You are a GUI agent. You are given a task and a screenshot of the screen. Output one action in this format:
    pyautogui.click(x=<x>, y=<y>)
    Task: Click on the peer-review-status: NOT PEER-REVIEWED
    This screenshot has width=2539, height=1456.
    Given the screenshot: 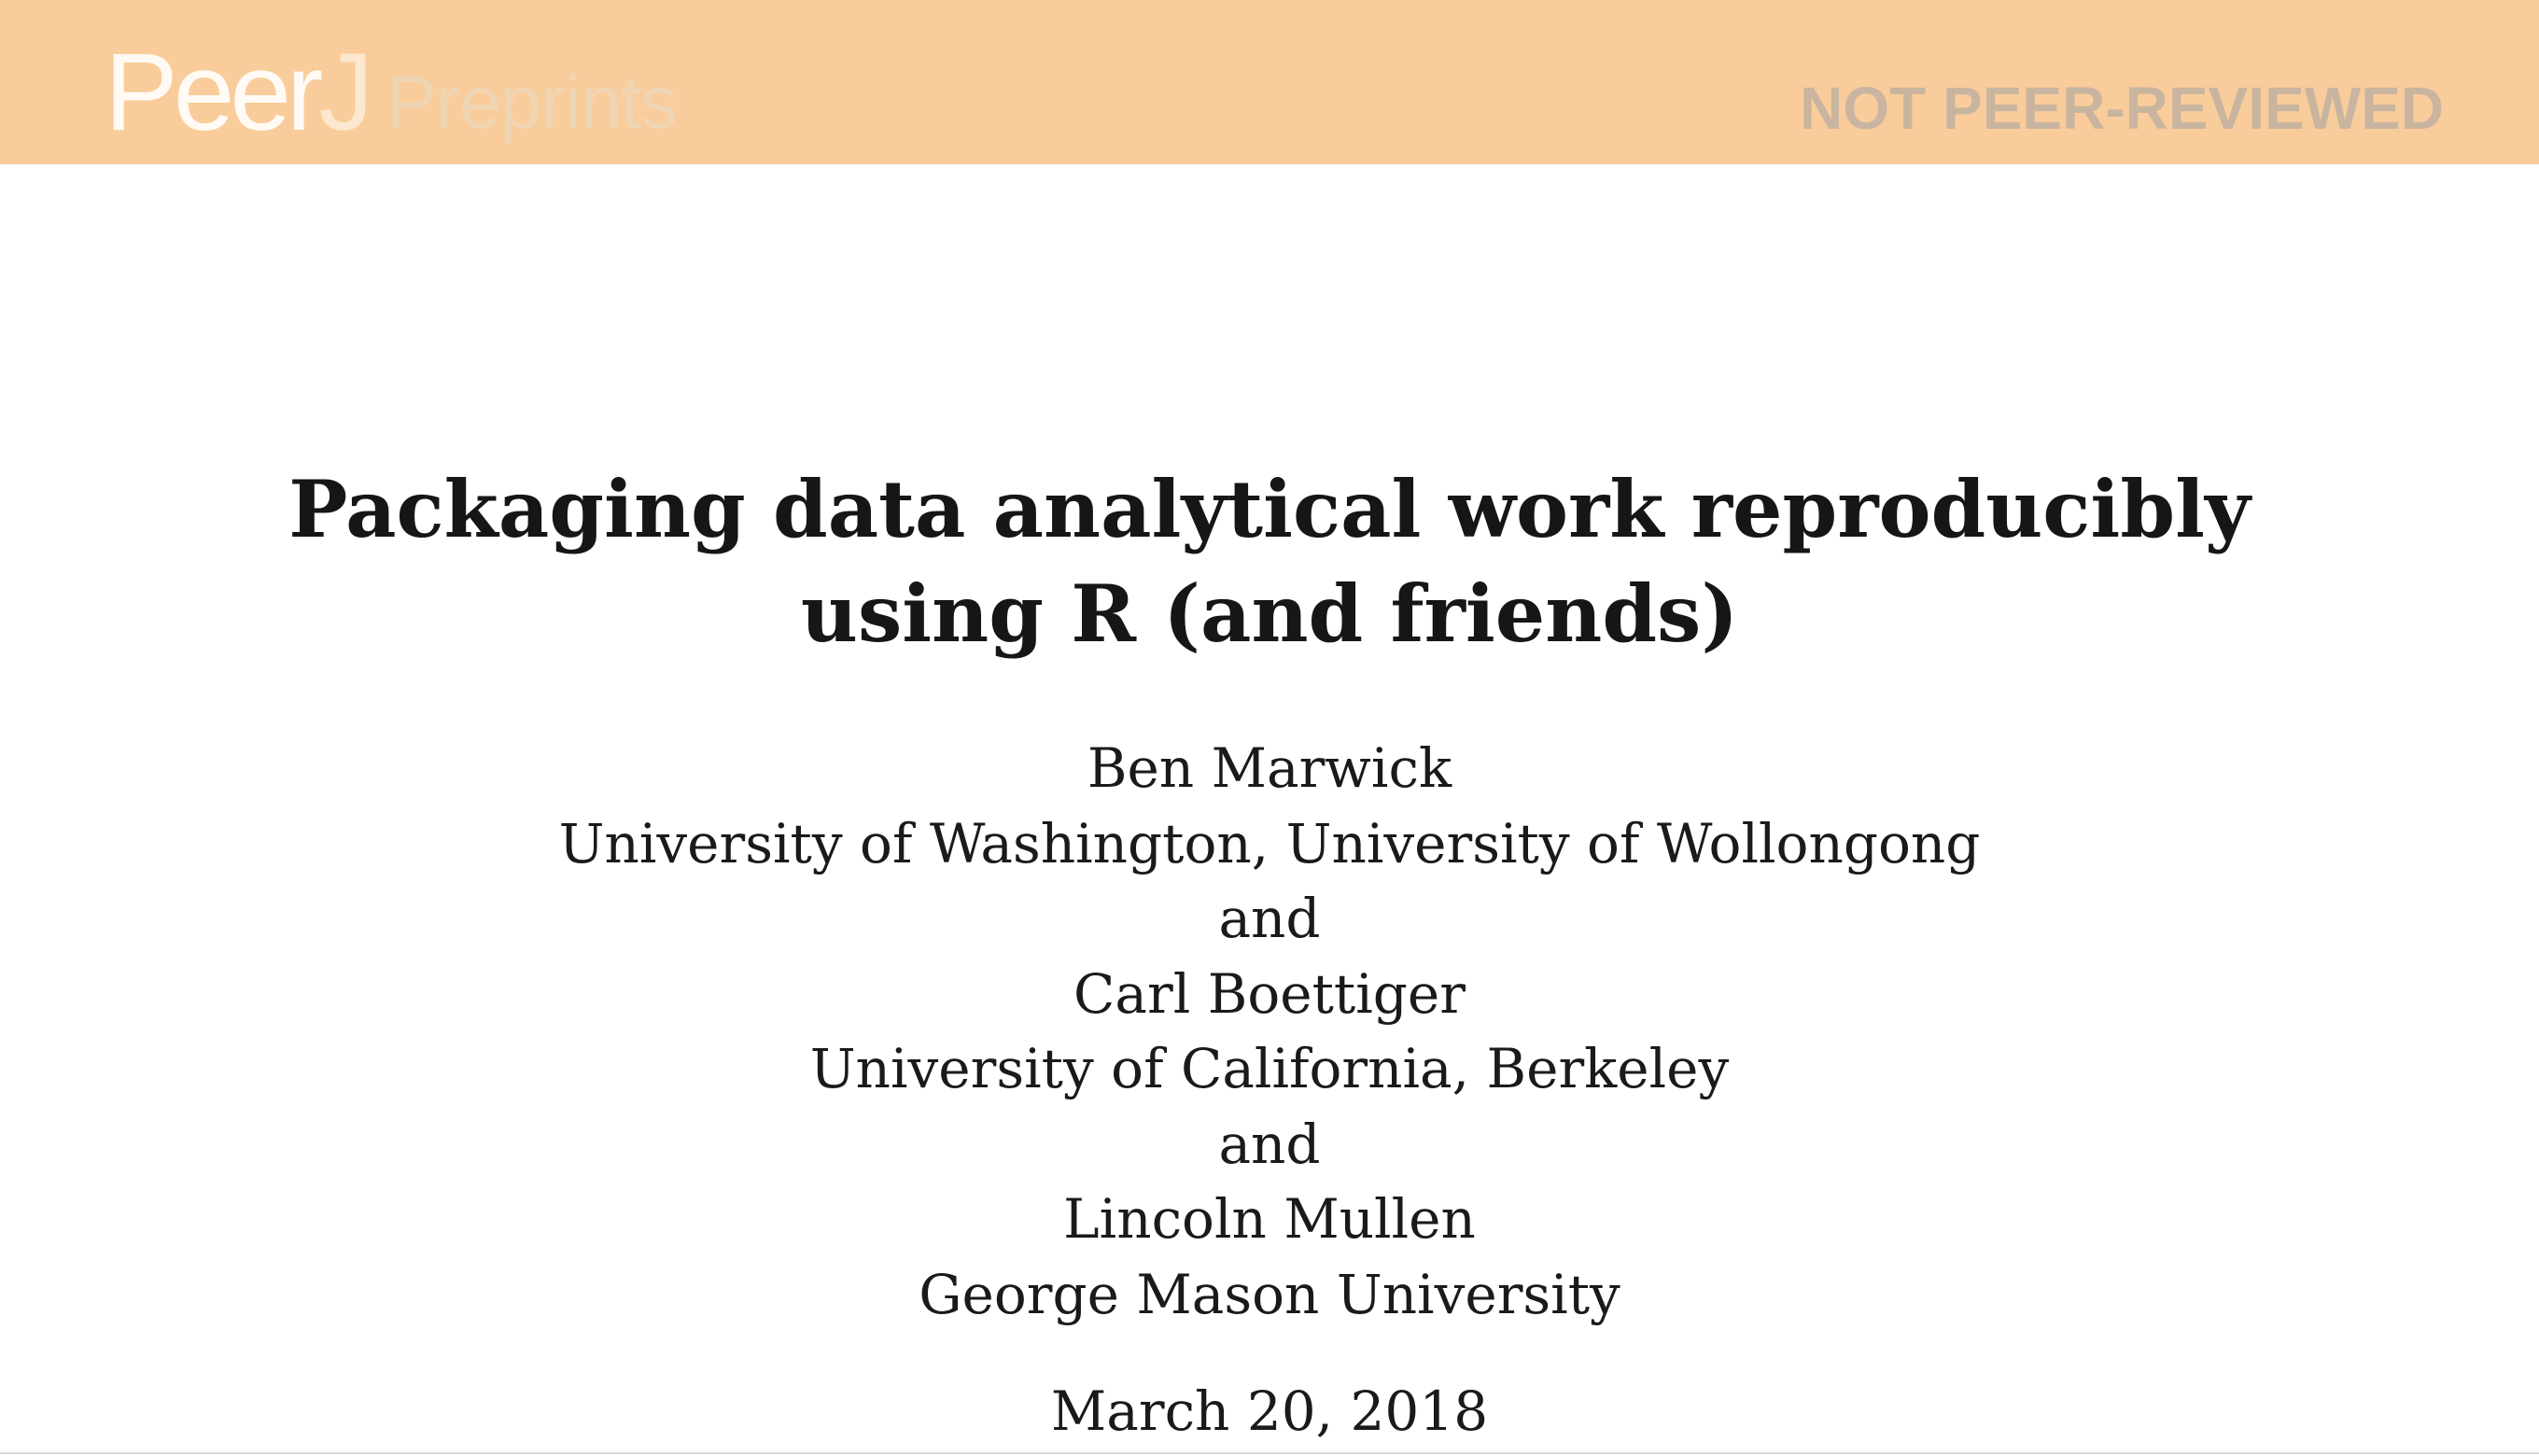 What is the action you would take?
    pyautogui.click(x=2122, y=108)
    